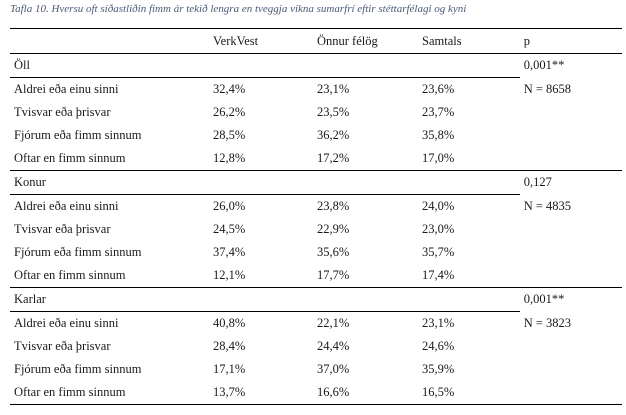  Describe the element at coordinates (570, 182) in the screenshot. I see `p-value: 0,127` at that location.